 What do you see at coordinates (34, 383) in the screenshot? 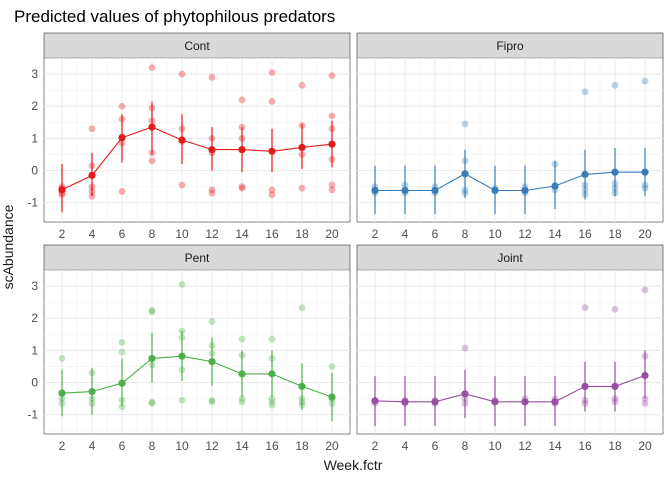
I see `y-tick-label: 0` at bounding box center [34, 383].